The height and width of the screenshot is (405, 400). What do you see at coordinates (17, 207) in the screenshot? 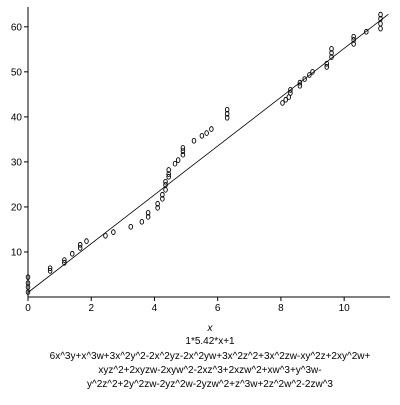
I see `y-tick-label: 20` at bounding box center [17, 207].